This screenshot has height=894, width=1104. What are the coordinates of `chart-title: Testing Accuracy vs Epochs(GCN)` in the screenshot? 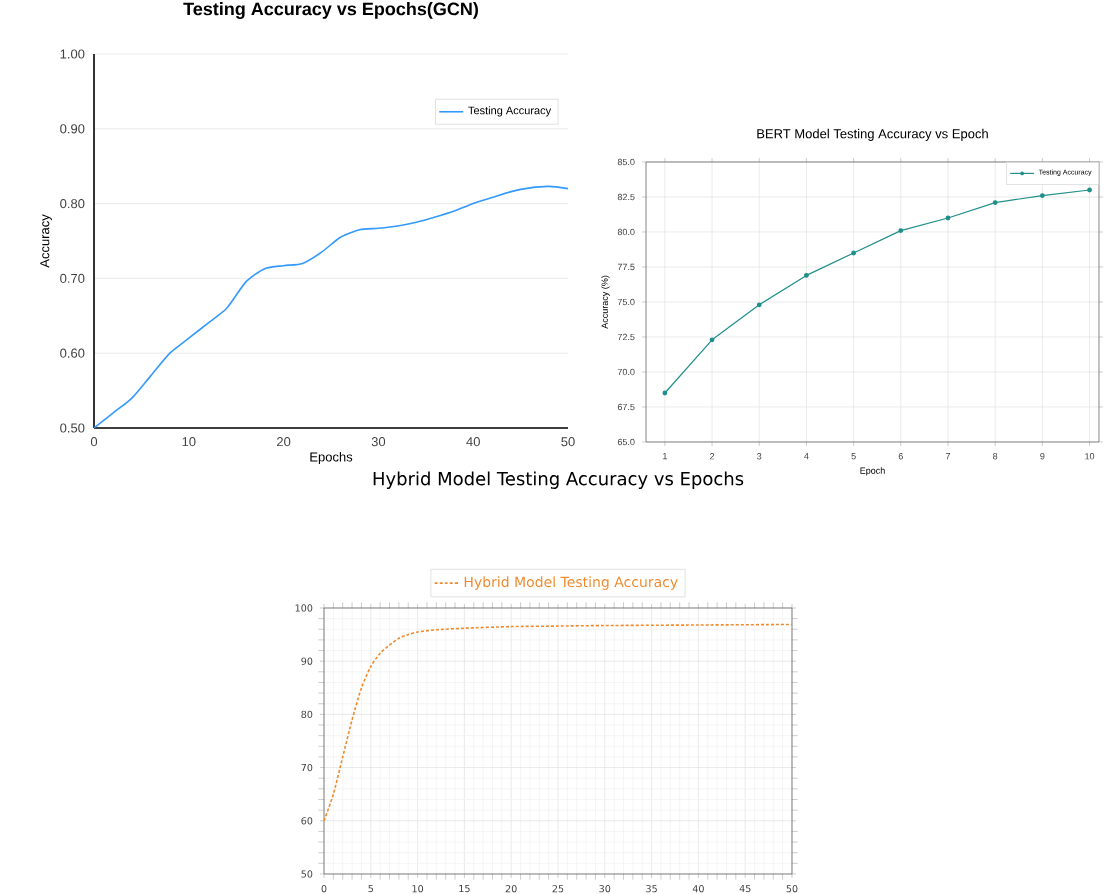 It's located at (330, 10).